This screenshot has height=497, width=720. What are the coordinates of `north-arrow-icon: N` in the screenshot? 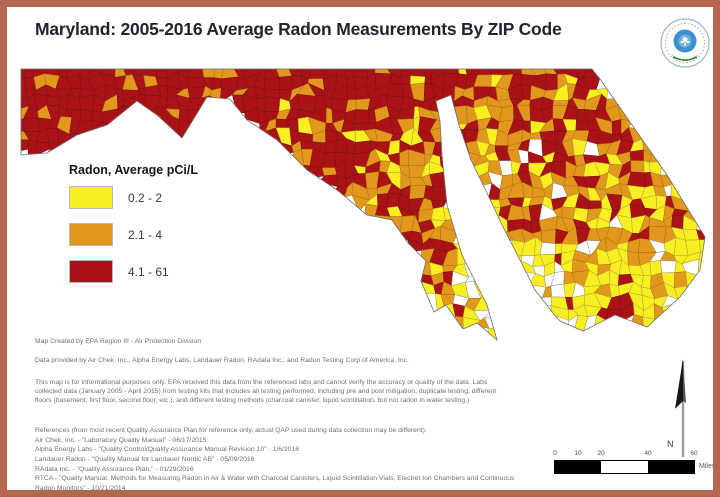 It's located at (676, 408).